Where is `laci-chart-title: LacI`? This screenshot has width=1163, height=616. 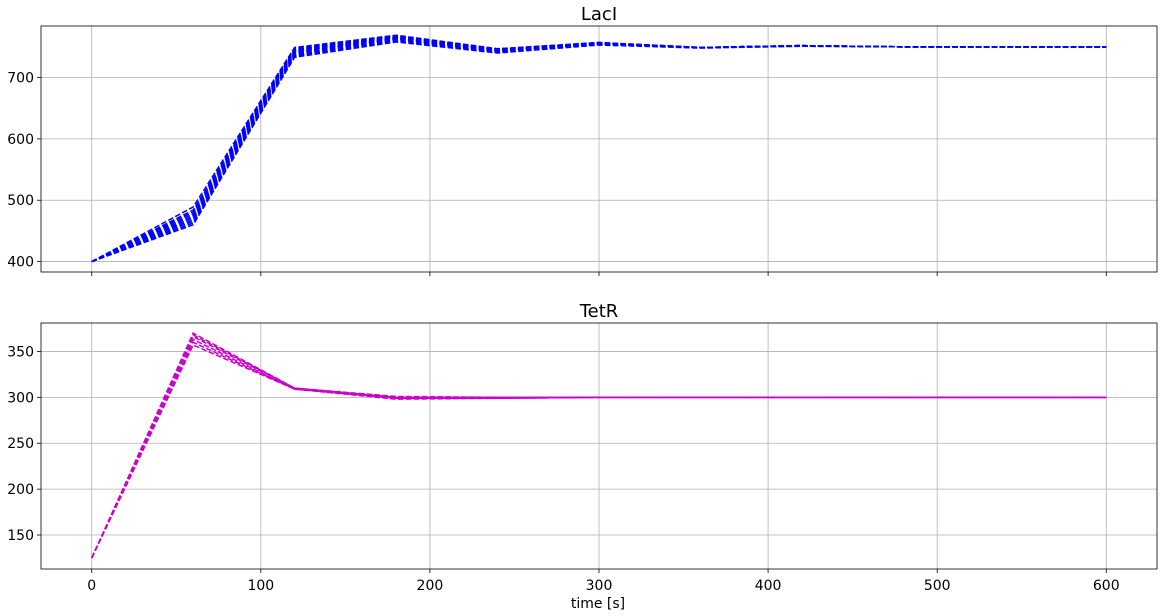
laci-chart-title: LacI is located at coordinates (599, 14).